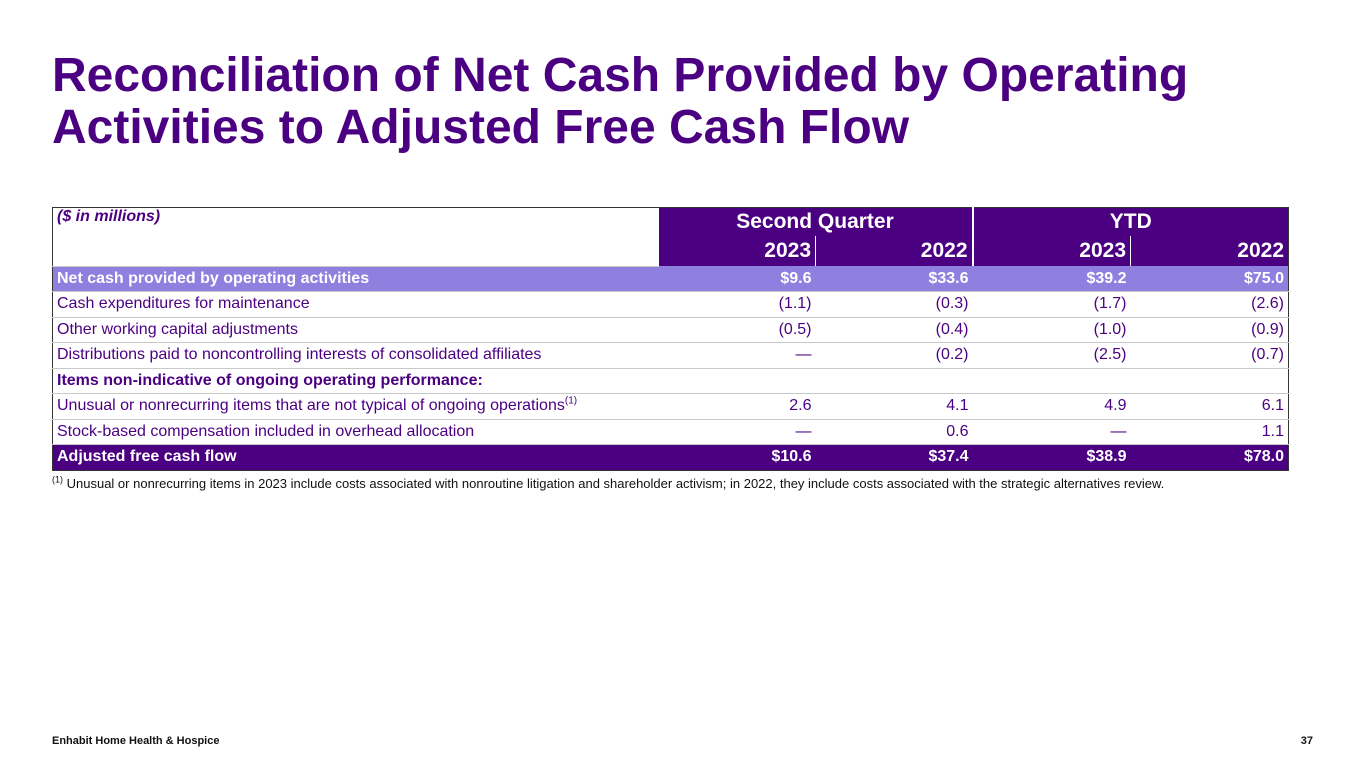  I want to click on units-label: ($ in millions), so click(355, 237).